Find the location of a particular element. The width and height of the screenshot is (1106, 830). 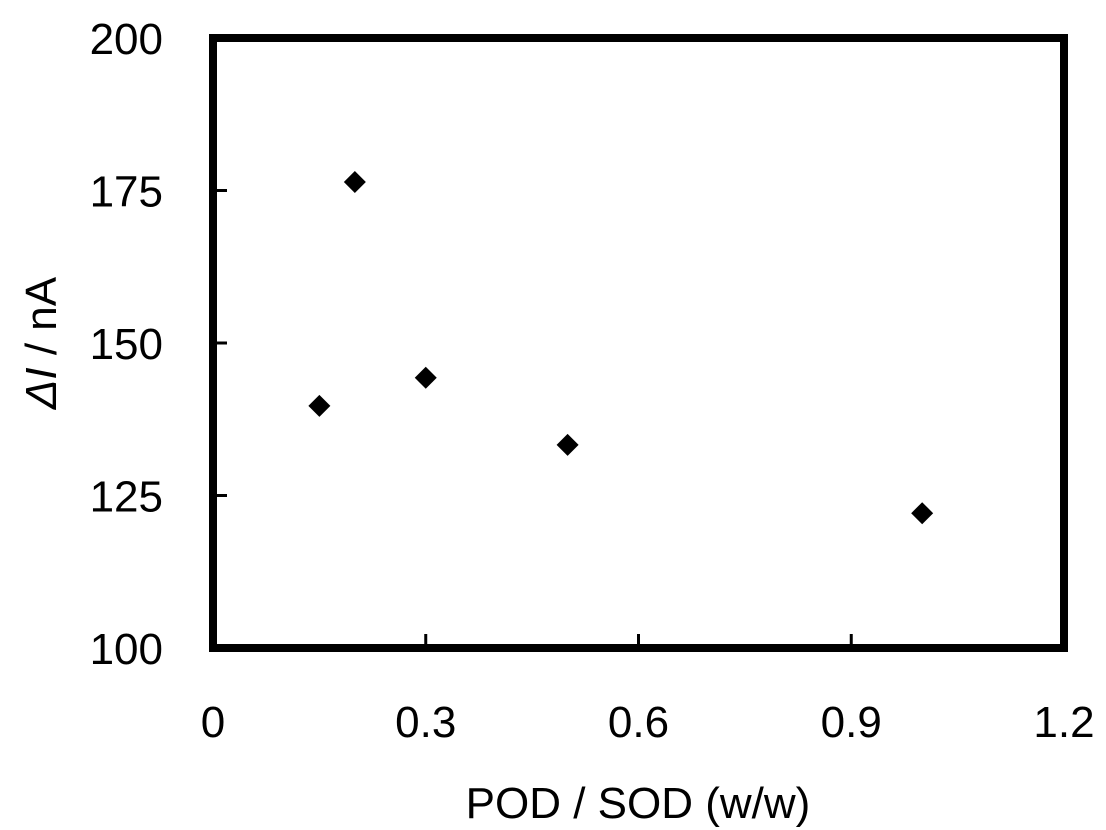

y-axis-title-symbol: ΔI is located at coordinates (41, 388).